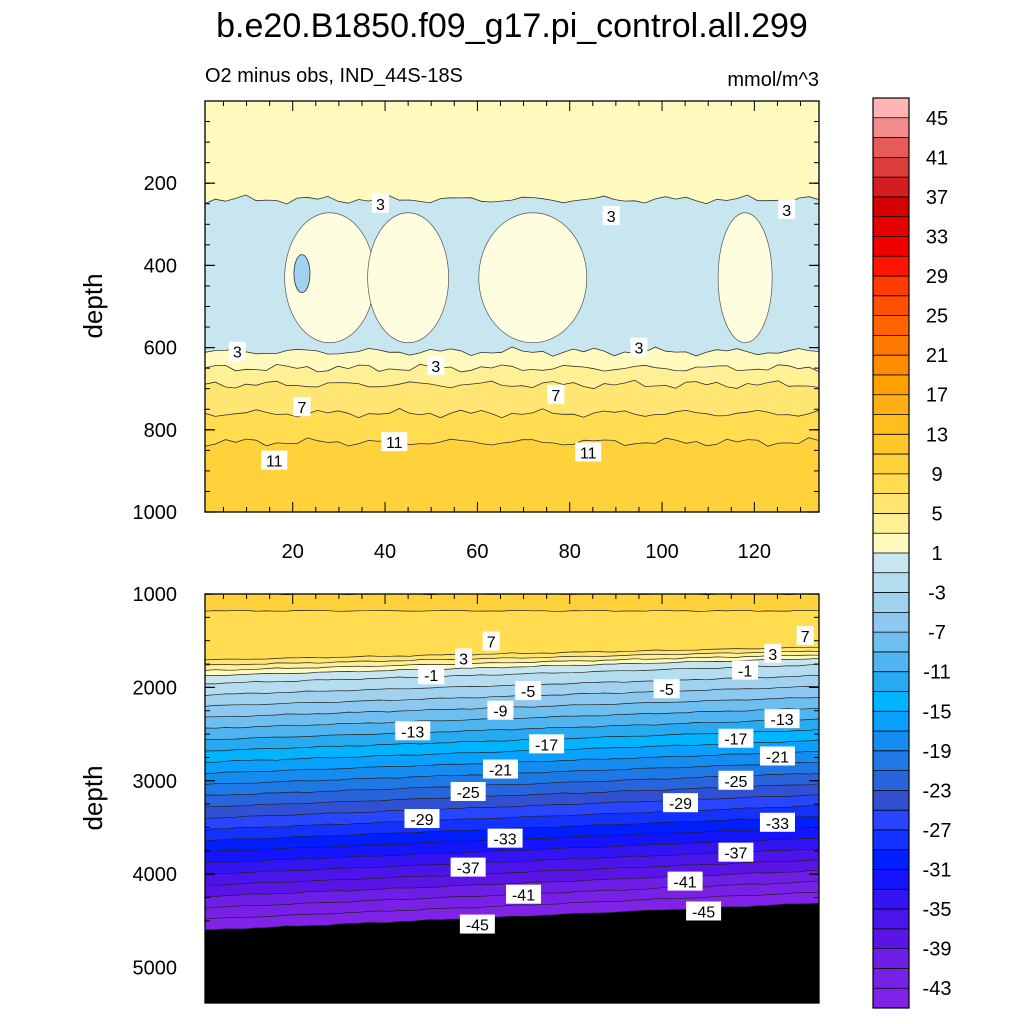  What do you see at coordinates (385, 552) in the screenshot?
I see `x-tick-label: 40` at bounding box center [385, 552].